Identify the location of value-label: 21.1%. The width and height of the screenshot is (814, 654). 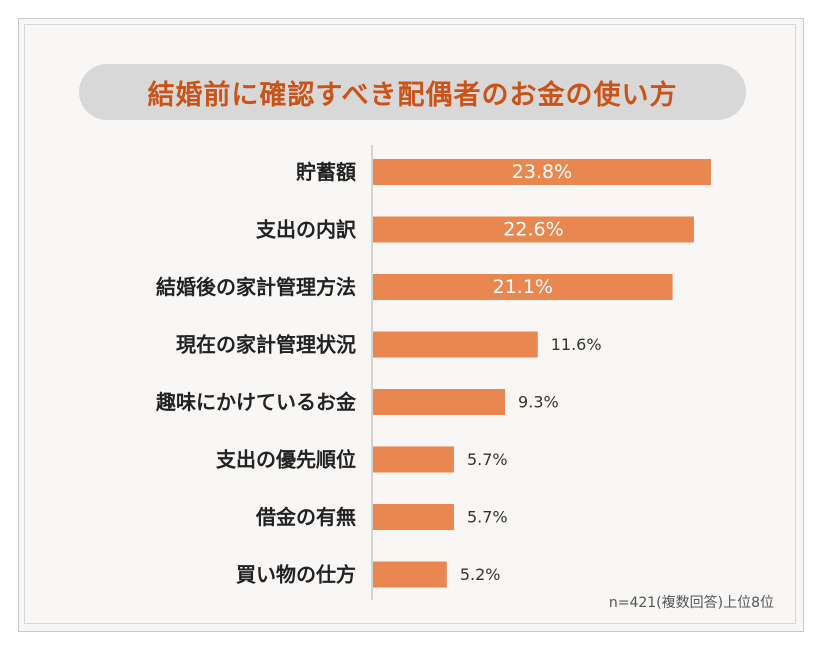
(523, 287).